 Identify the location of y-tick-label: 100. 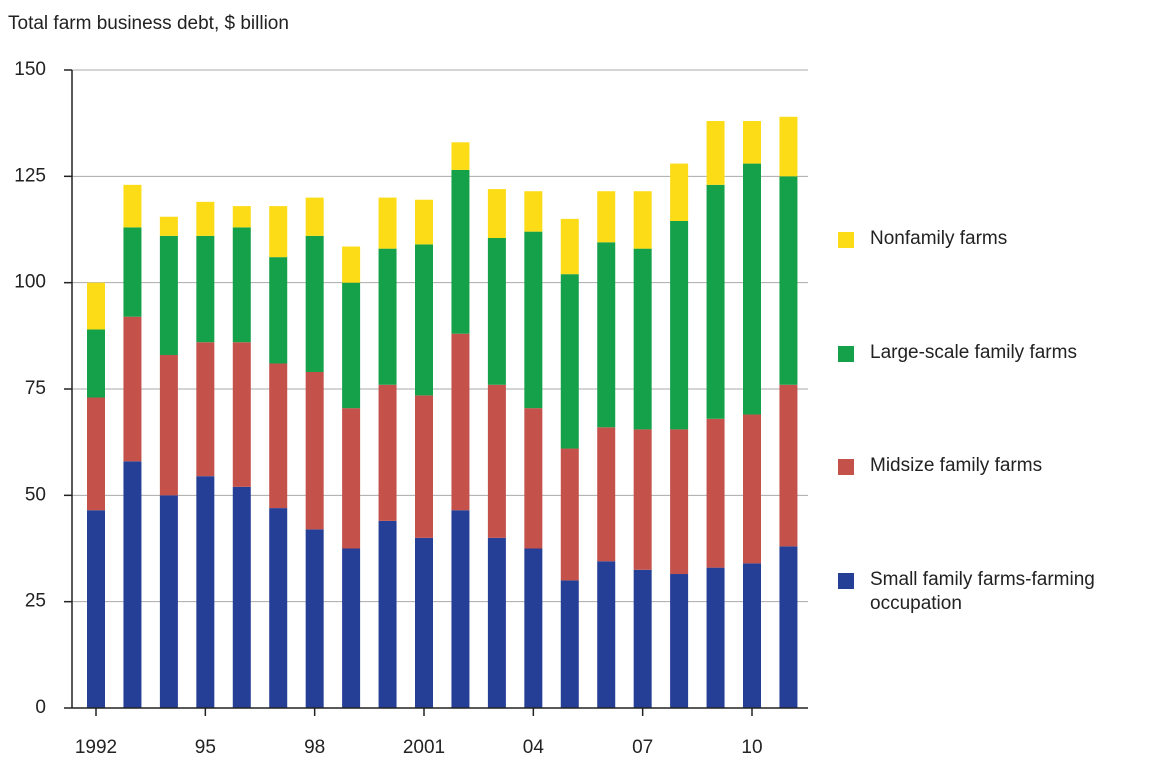
(30, 282).